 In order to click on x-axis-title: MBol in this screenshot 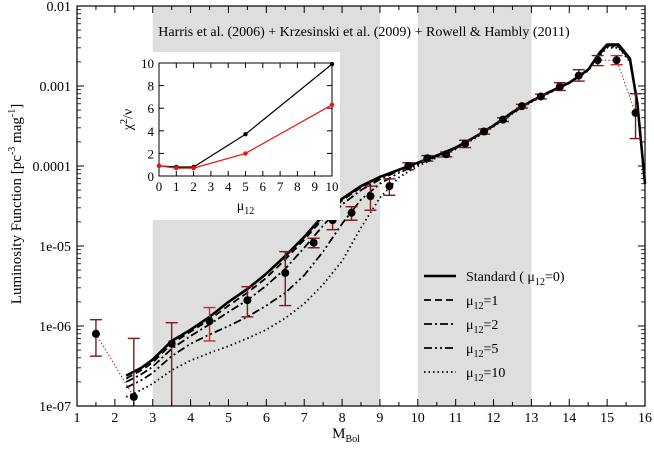, I will do `click(346, 435)`.